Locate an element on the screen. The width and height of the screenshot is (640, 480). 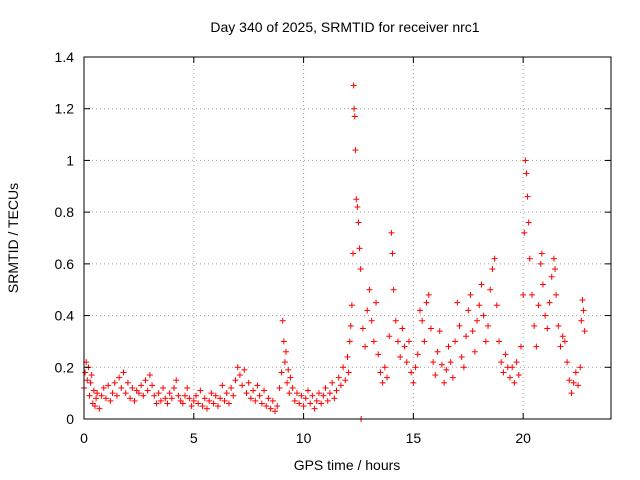
y-tick-label: 0.2 is located at coordinates (65, 367).